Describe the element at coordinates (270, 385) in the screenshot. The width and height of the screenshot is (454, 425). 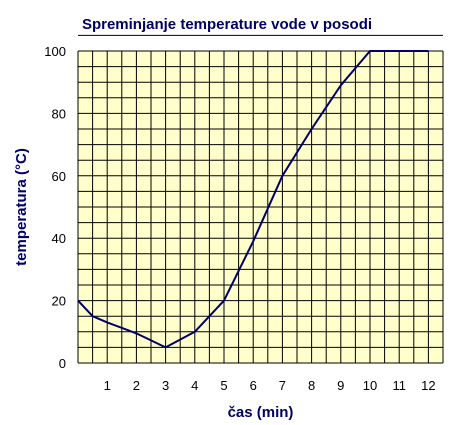
I see `x-tick-labels: 1 2 3 4 5 6 7 8 9 10 11 12` at that location.